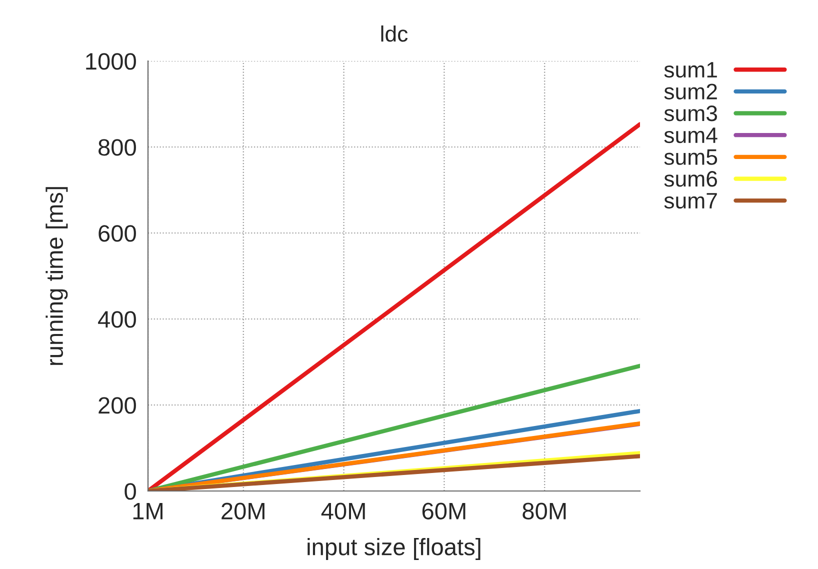 Image resolution: width=818 pixels, height=569 pixels. Describe the element at coordinates (691, 114) in the screenshot. I see `legend-label: sum3` at that location.